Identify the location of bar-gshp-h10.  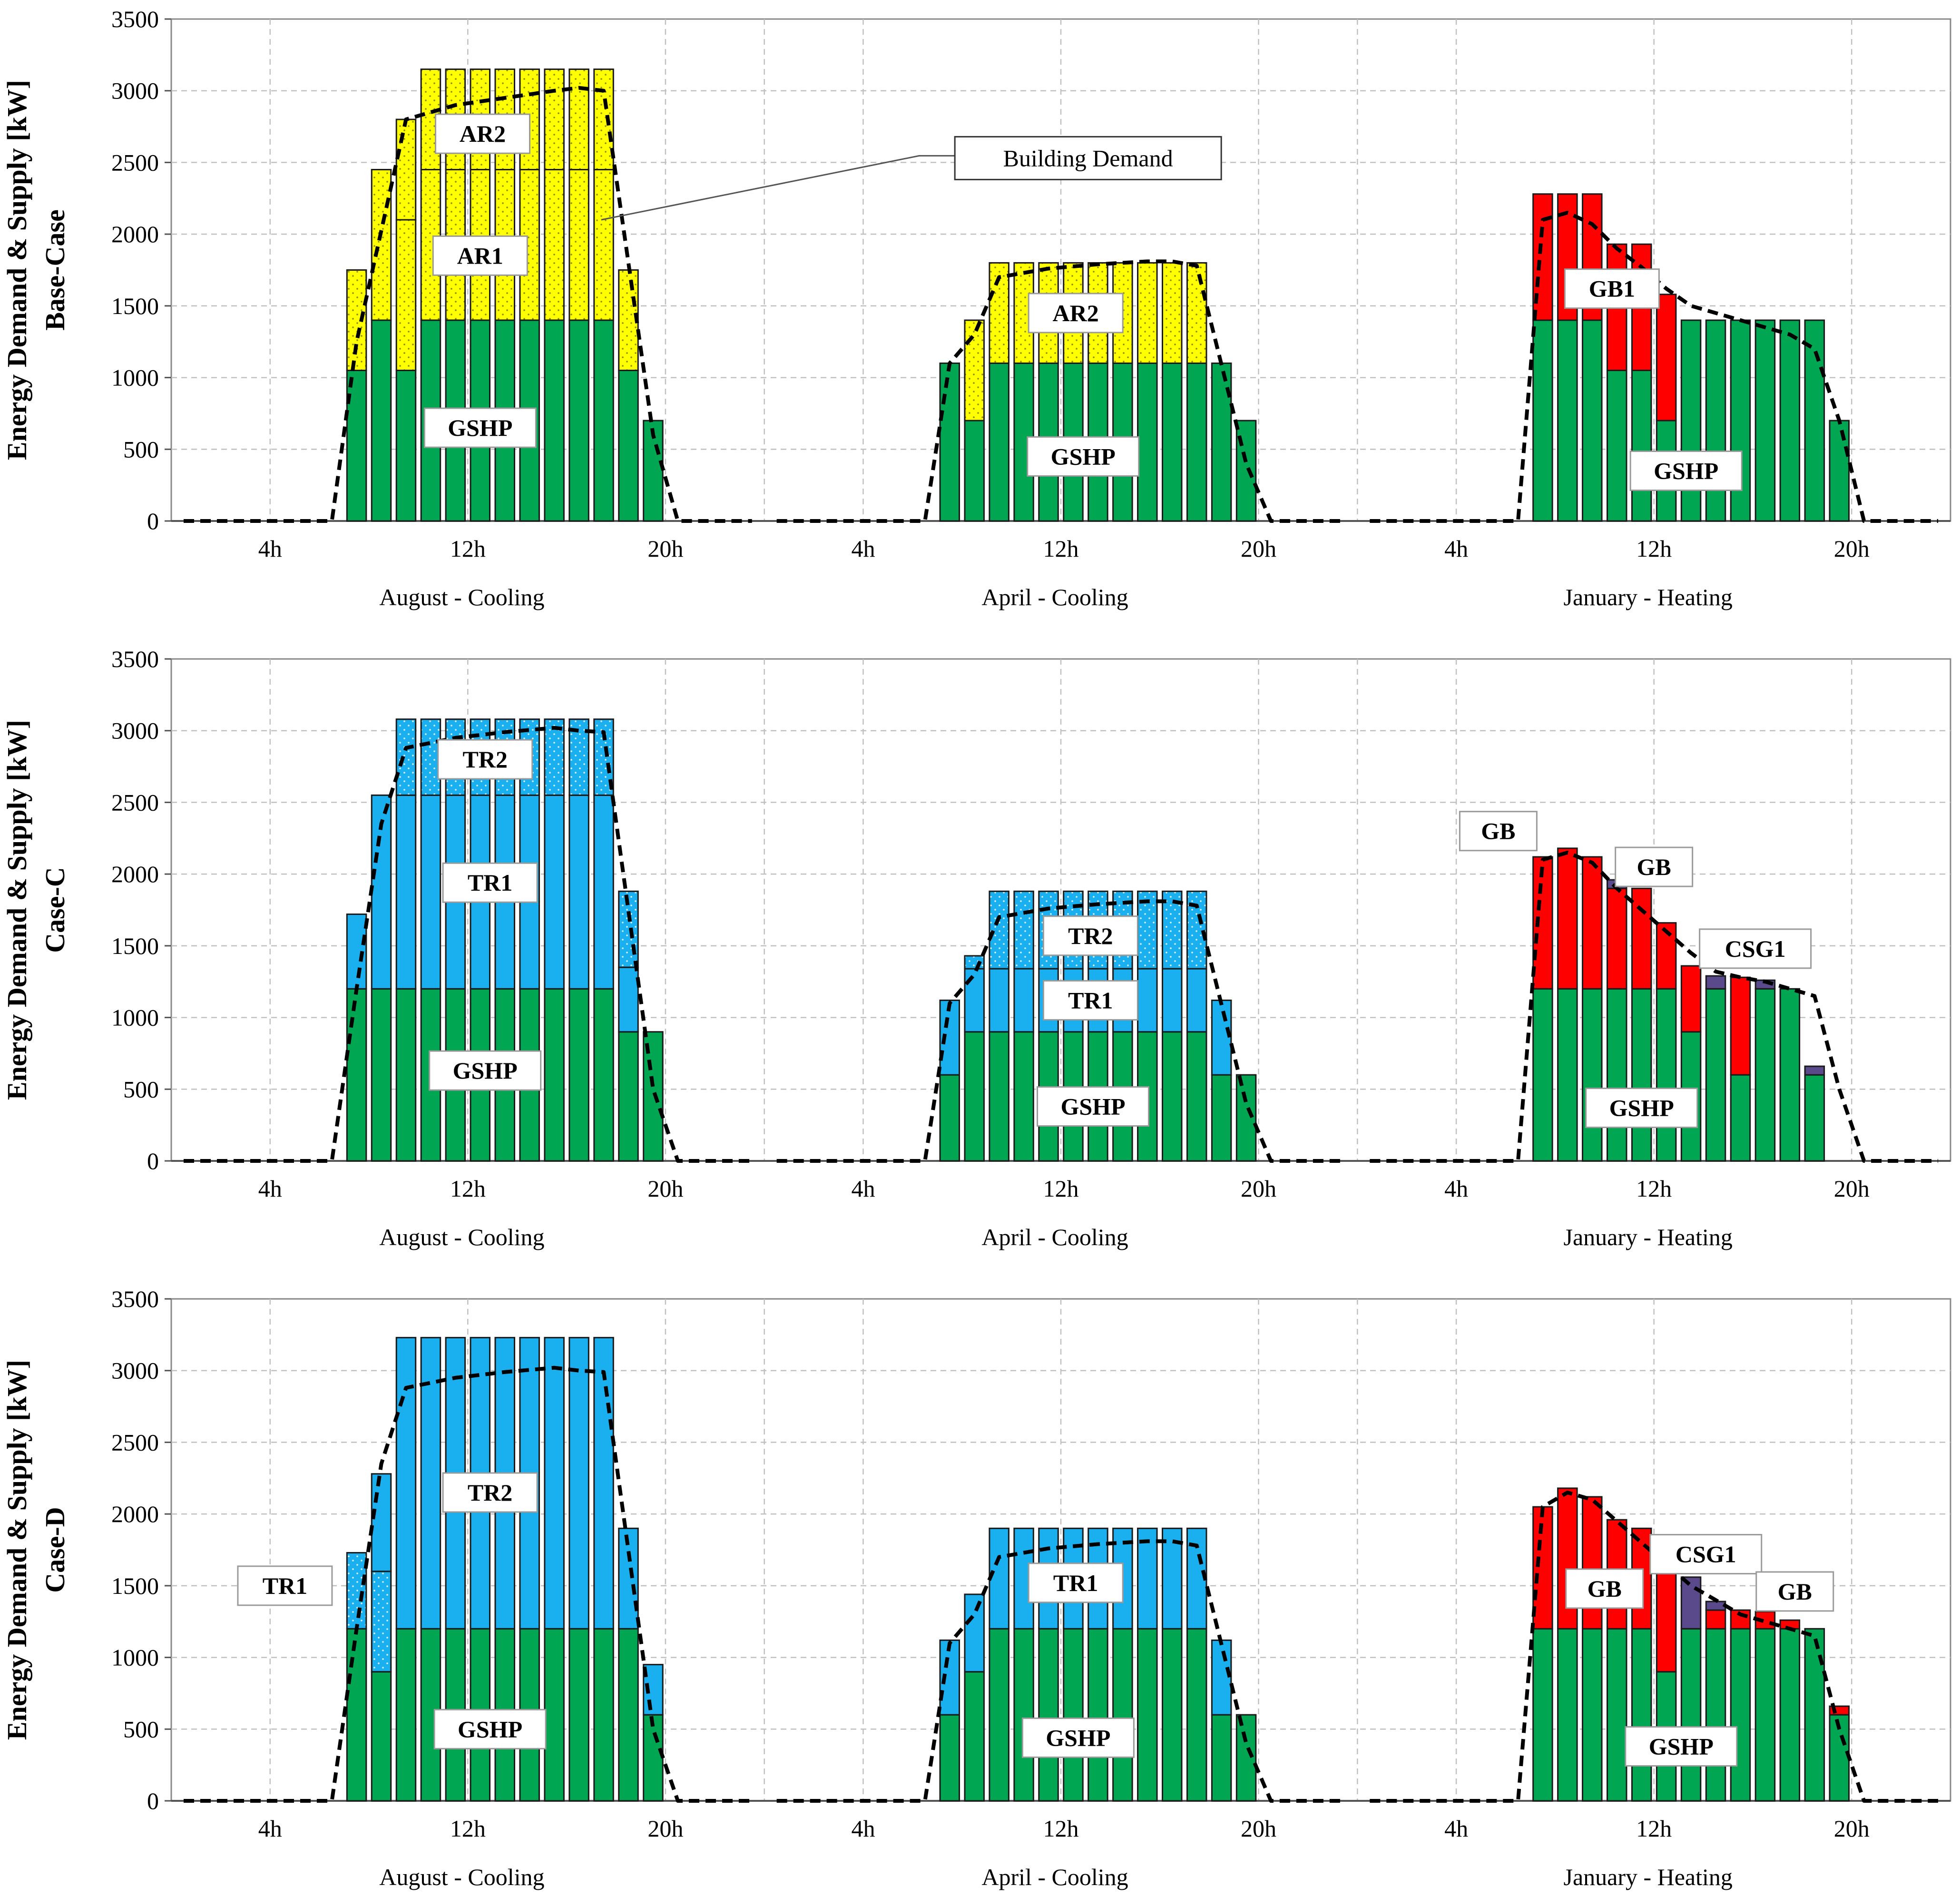
(406, 1715).